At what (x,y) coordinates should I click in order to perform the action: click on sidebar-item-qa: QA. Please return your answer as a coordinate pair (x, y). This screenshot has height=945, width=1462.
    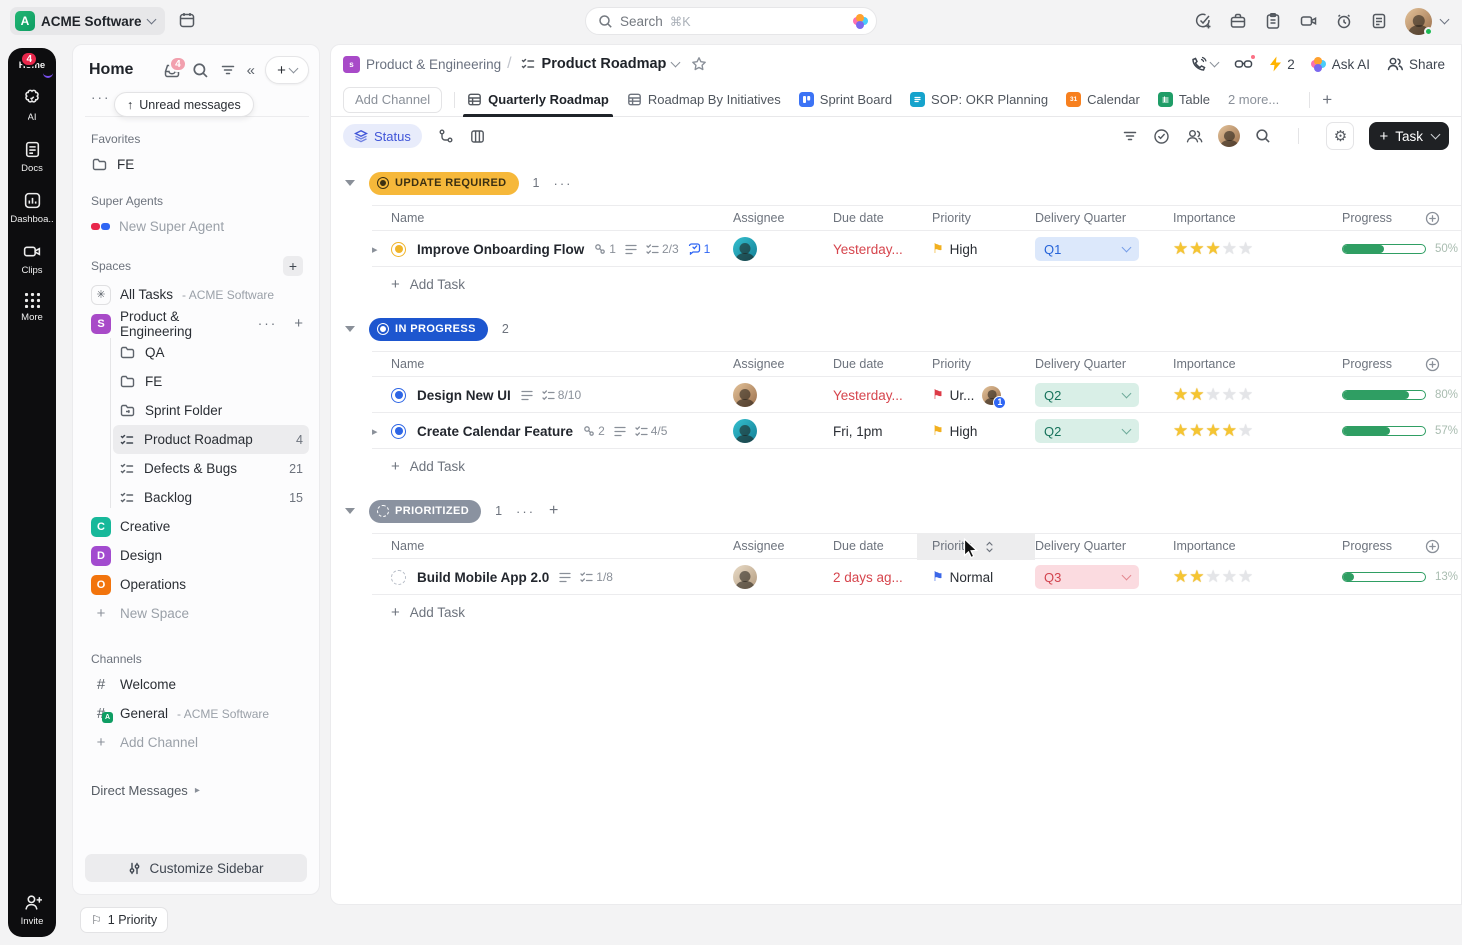
    Looking at the image, I should click on (211, 352).